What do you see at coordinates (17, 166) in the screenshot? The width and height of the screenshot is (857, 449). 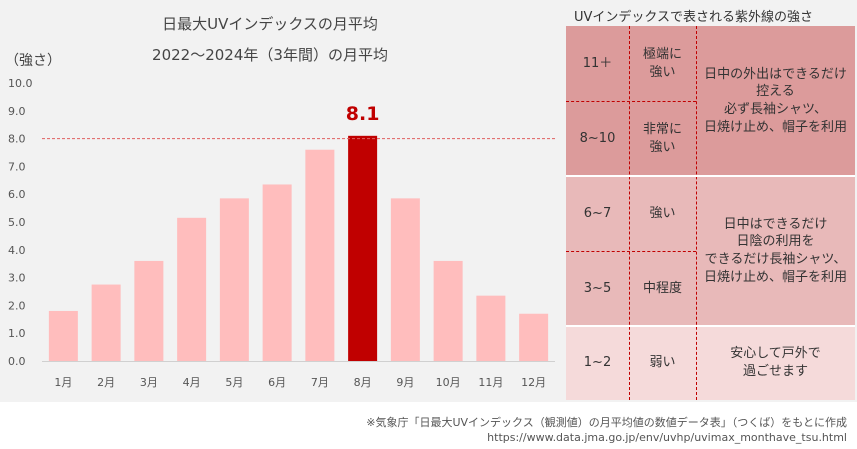 I see `y-tick-label: 7.0` at bounding box center [17, 166].